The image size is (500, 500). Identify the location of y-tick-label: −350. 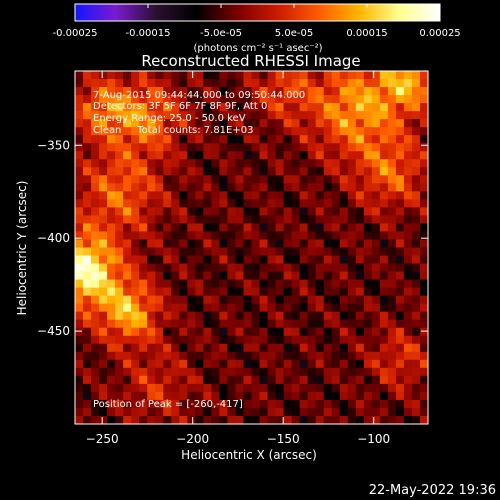
(53, 145).